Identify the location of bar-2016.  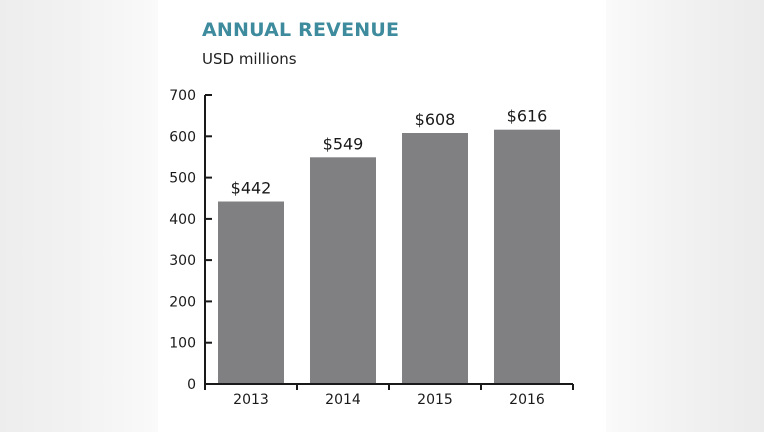
(527, 256).